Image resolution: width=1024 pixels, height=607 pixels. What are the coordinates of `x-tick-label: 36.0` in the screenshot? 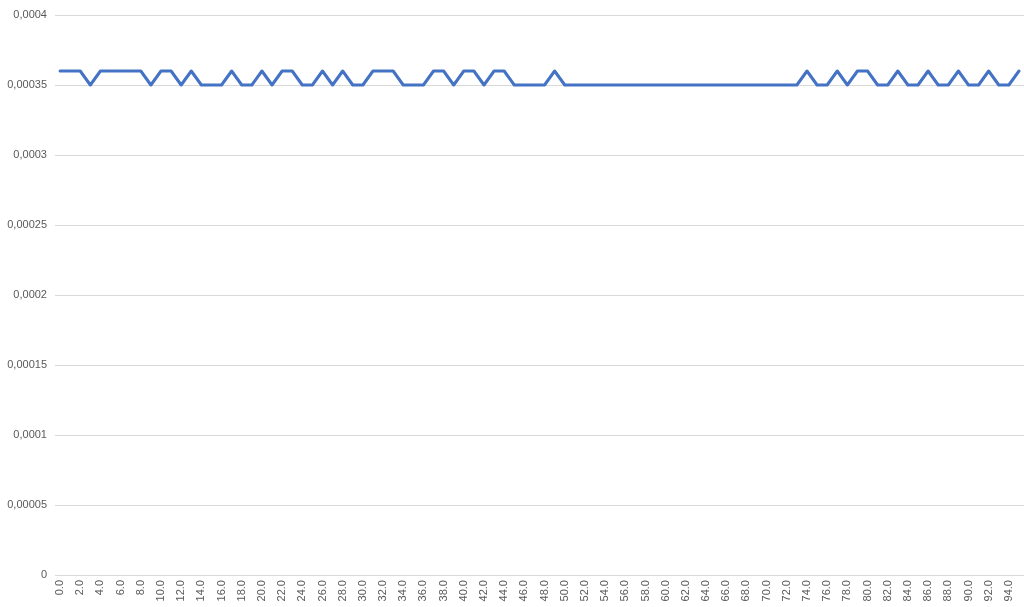 It's located at (422, 591).